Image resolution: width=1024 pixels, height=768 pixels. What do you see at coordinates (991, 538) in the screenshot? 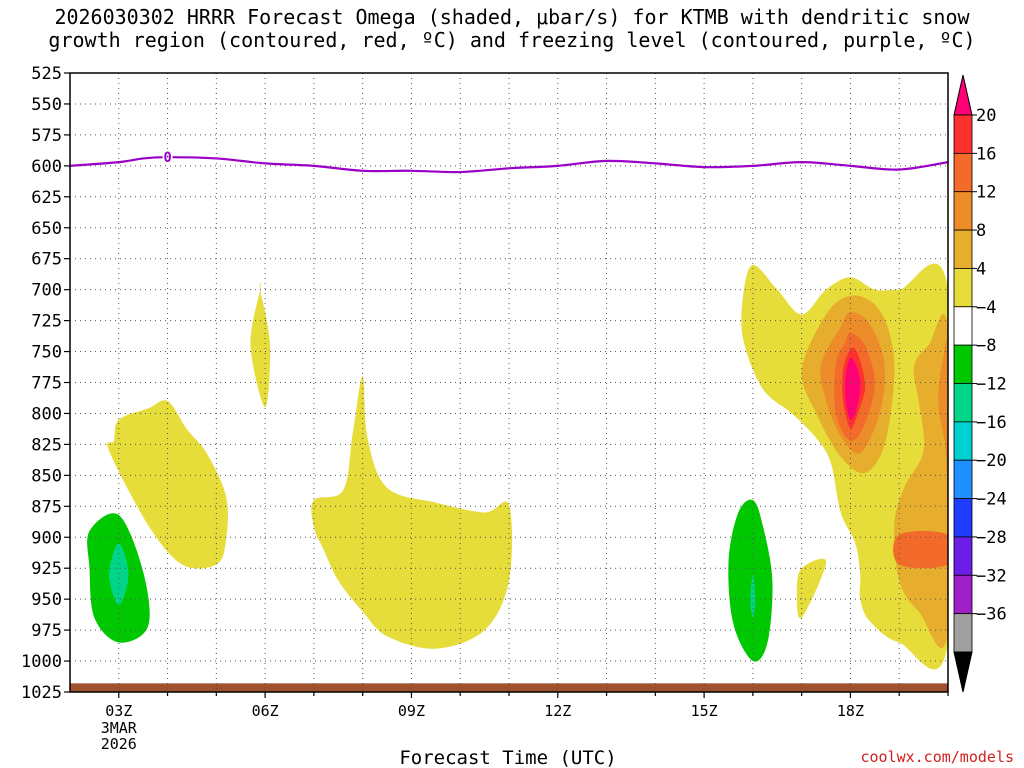
I see `colorbar-label-11: −28` at bounding box center [991, 538].